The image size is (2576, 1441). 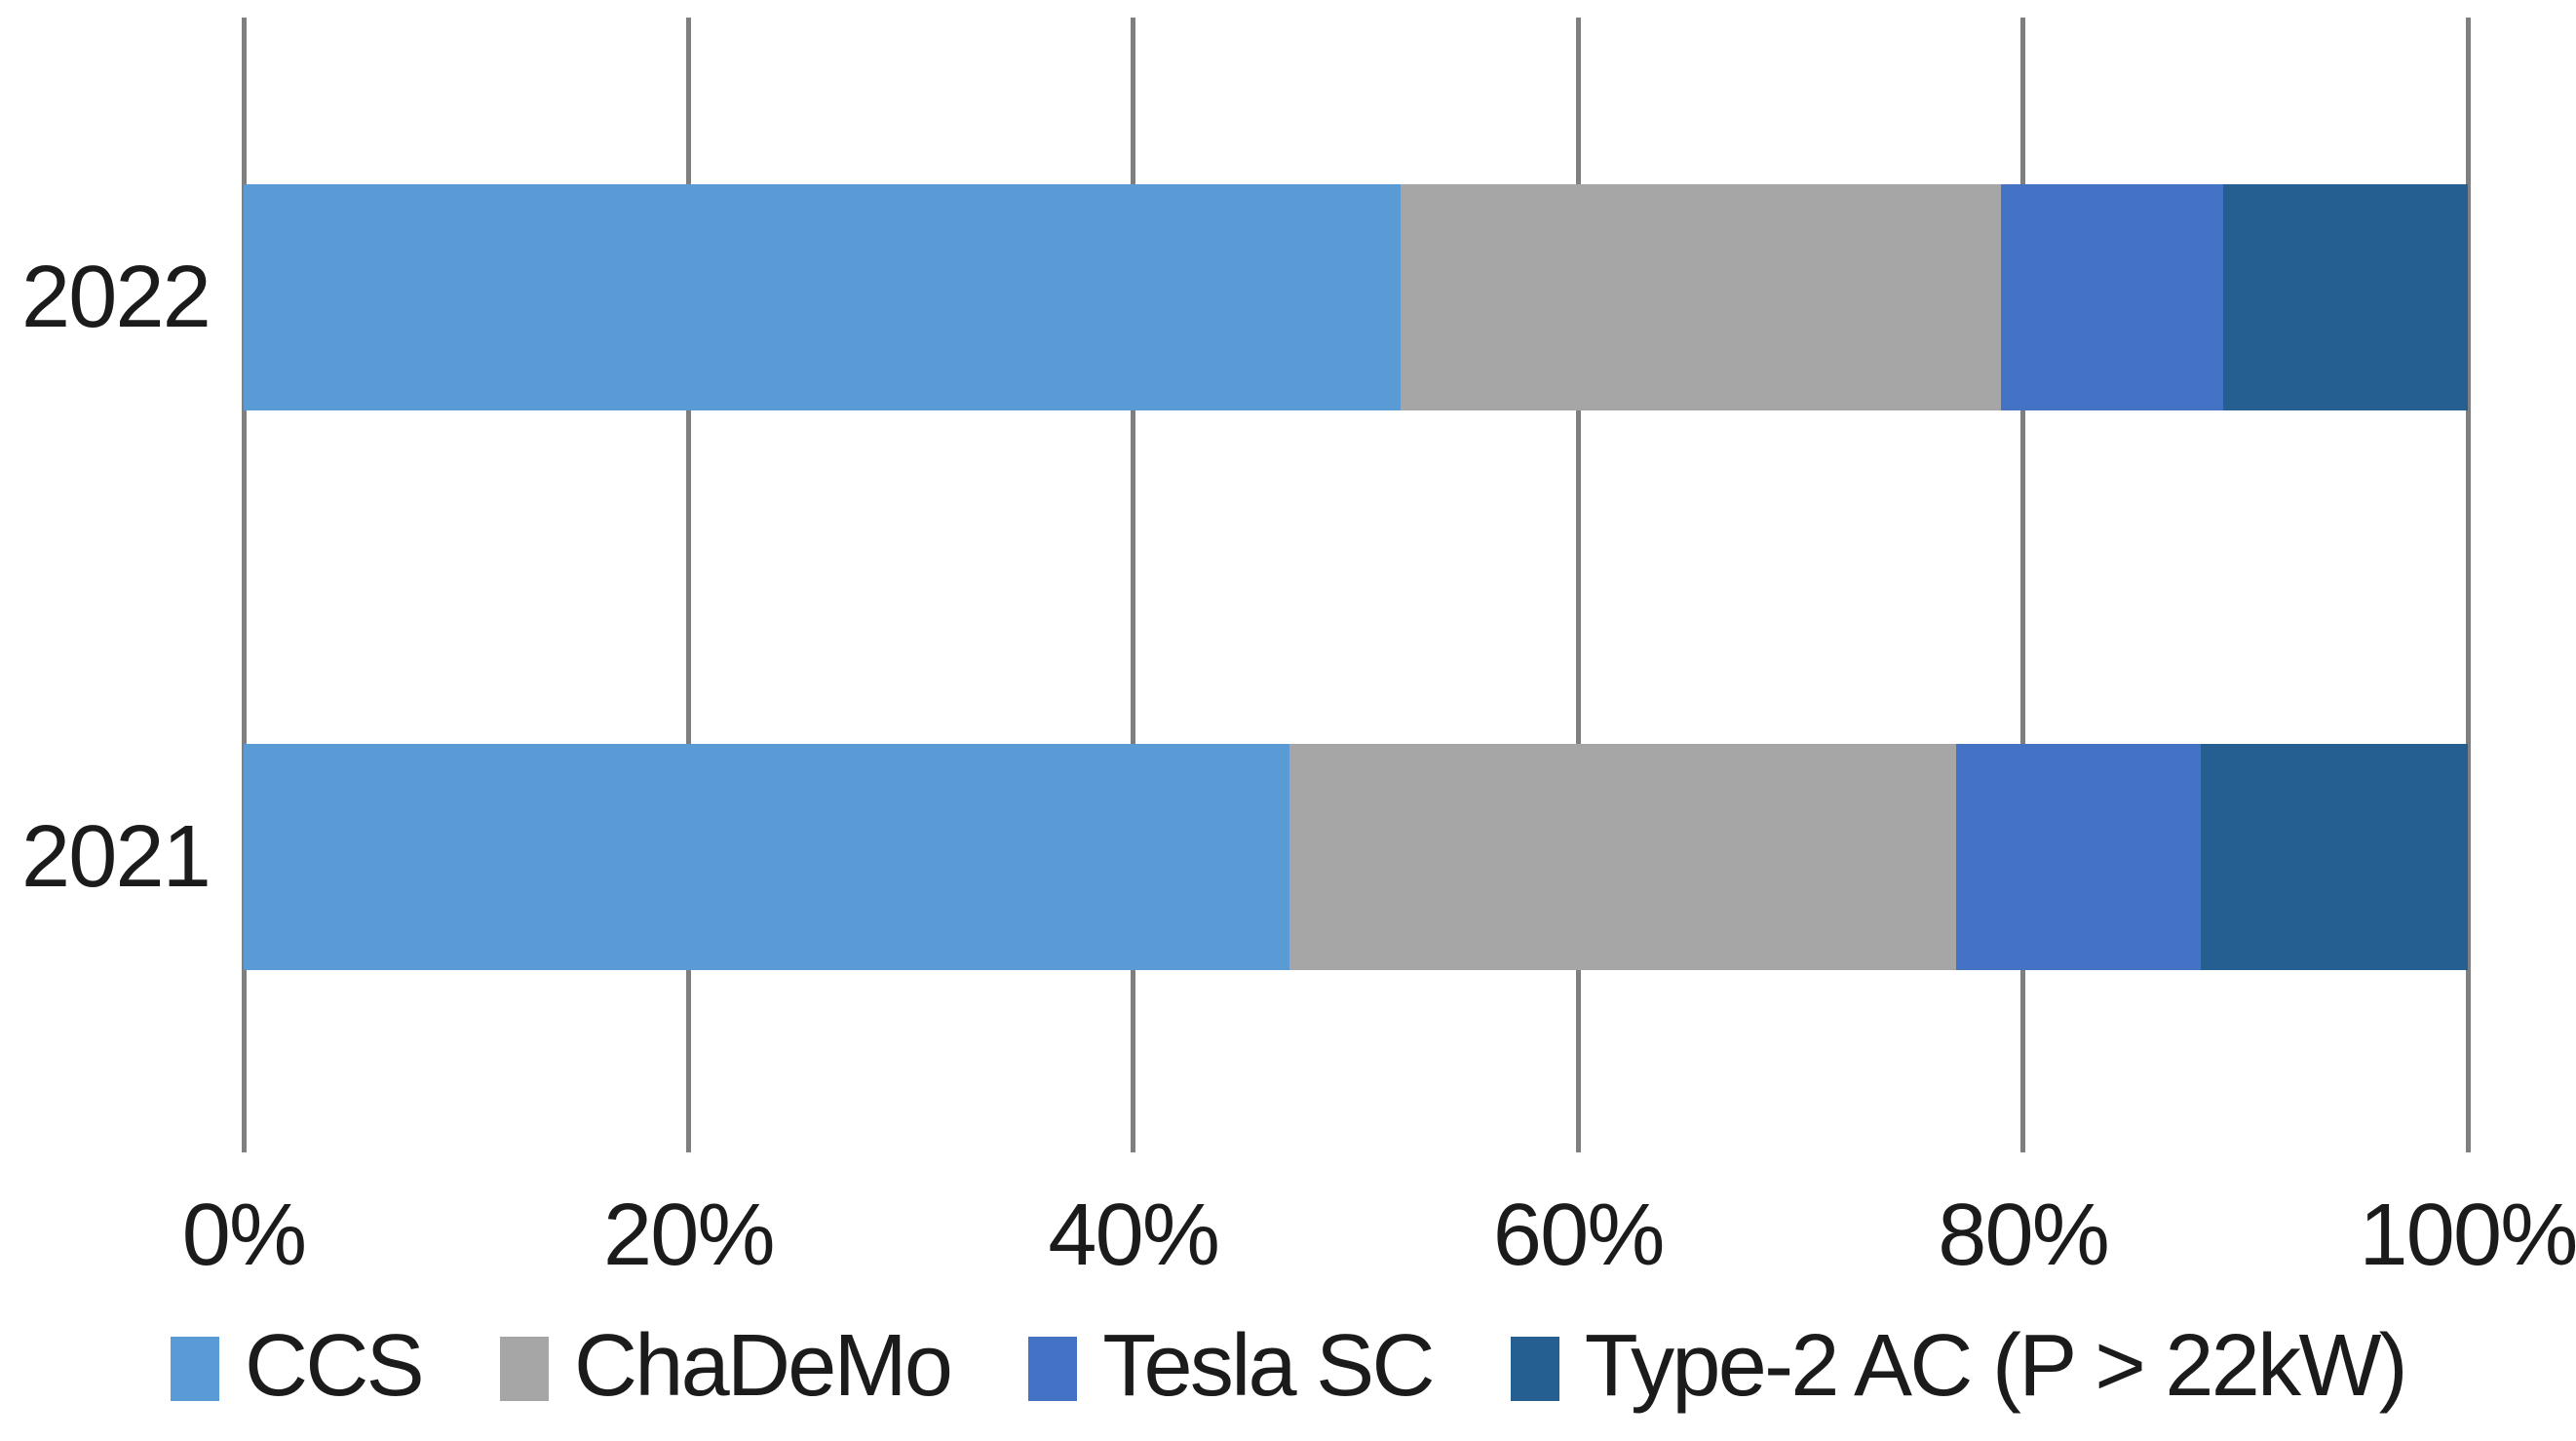 What do you see at coordinates (1268, 1366) in the screenshot?
I see `legend-label: Tesla SC` at bounding box center [1268, 1366].